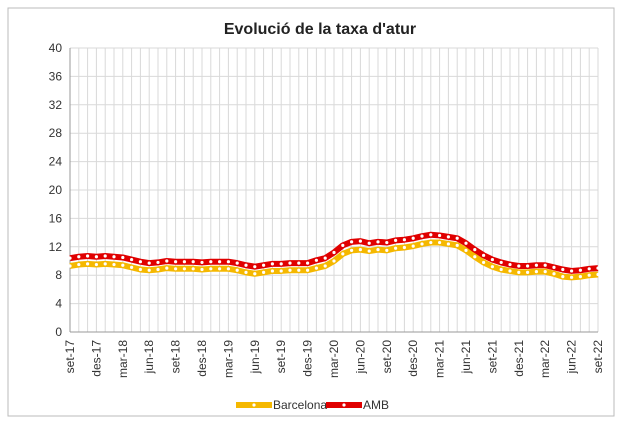 The height and width of the screenshot is (429, 624). What do you see at coordinates (387, 357) in the screenshot?
I see `x-tick-label: set-20` at bounding box center [387, 357].